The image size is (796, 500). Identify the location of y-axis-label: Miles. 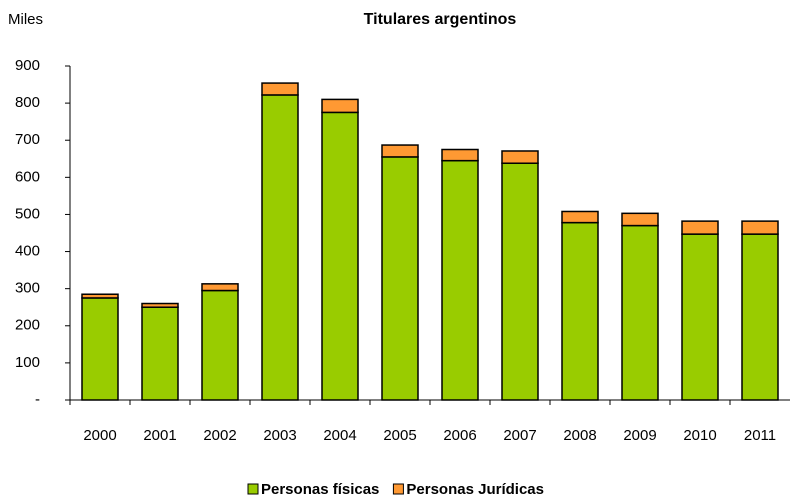
(25, 19).